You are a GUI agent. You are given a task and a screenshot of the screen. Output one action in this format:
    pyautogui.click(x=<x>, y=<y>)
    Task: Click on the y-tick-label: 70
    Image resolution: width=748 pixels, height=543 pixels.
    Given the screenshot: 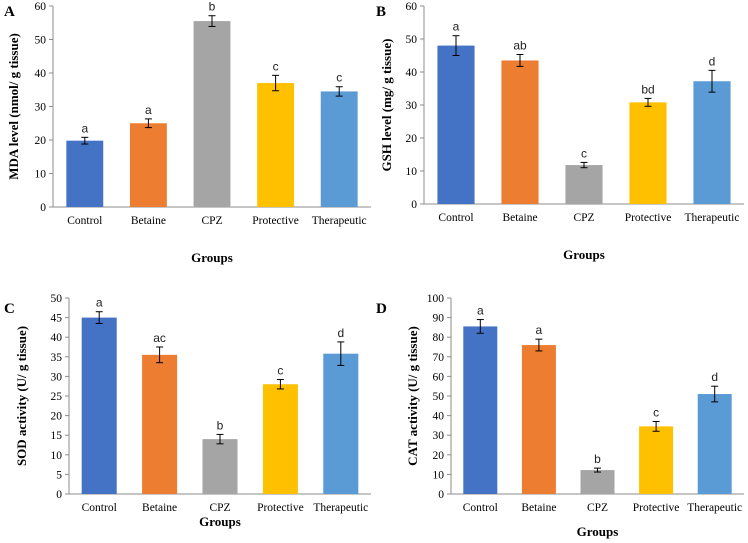 What is the action you would take?
    pyautogui.click(x=439, y=358)
    